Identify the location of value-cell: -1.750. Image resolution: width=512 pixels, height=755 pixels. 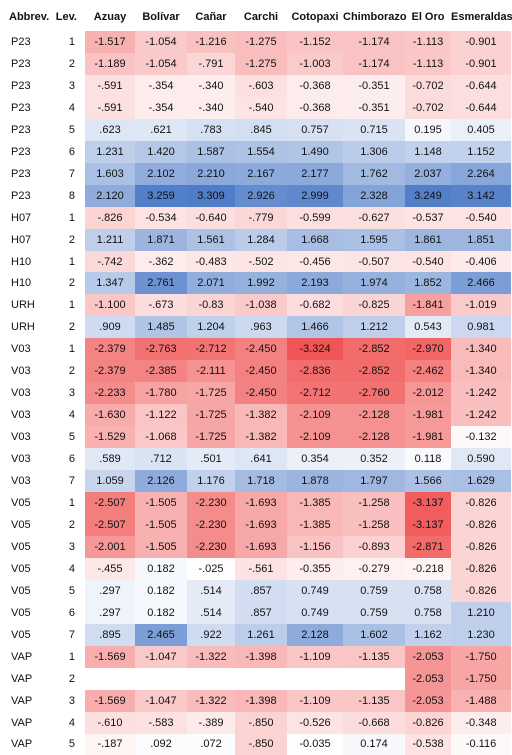
(481, 657).